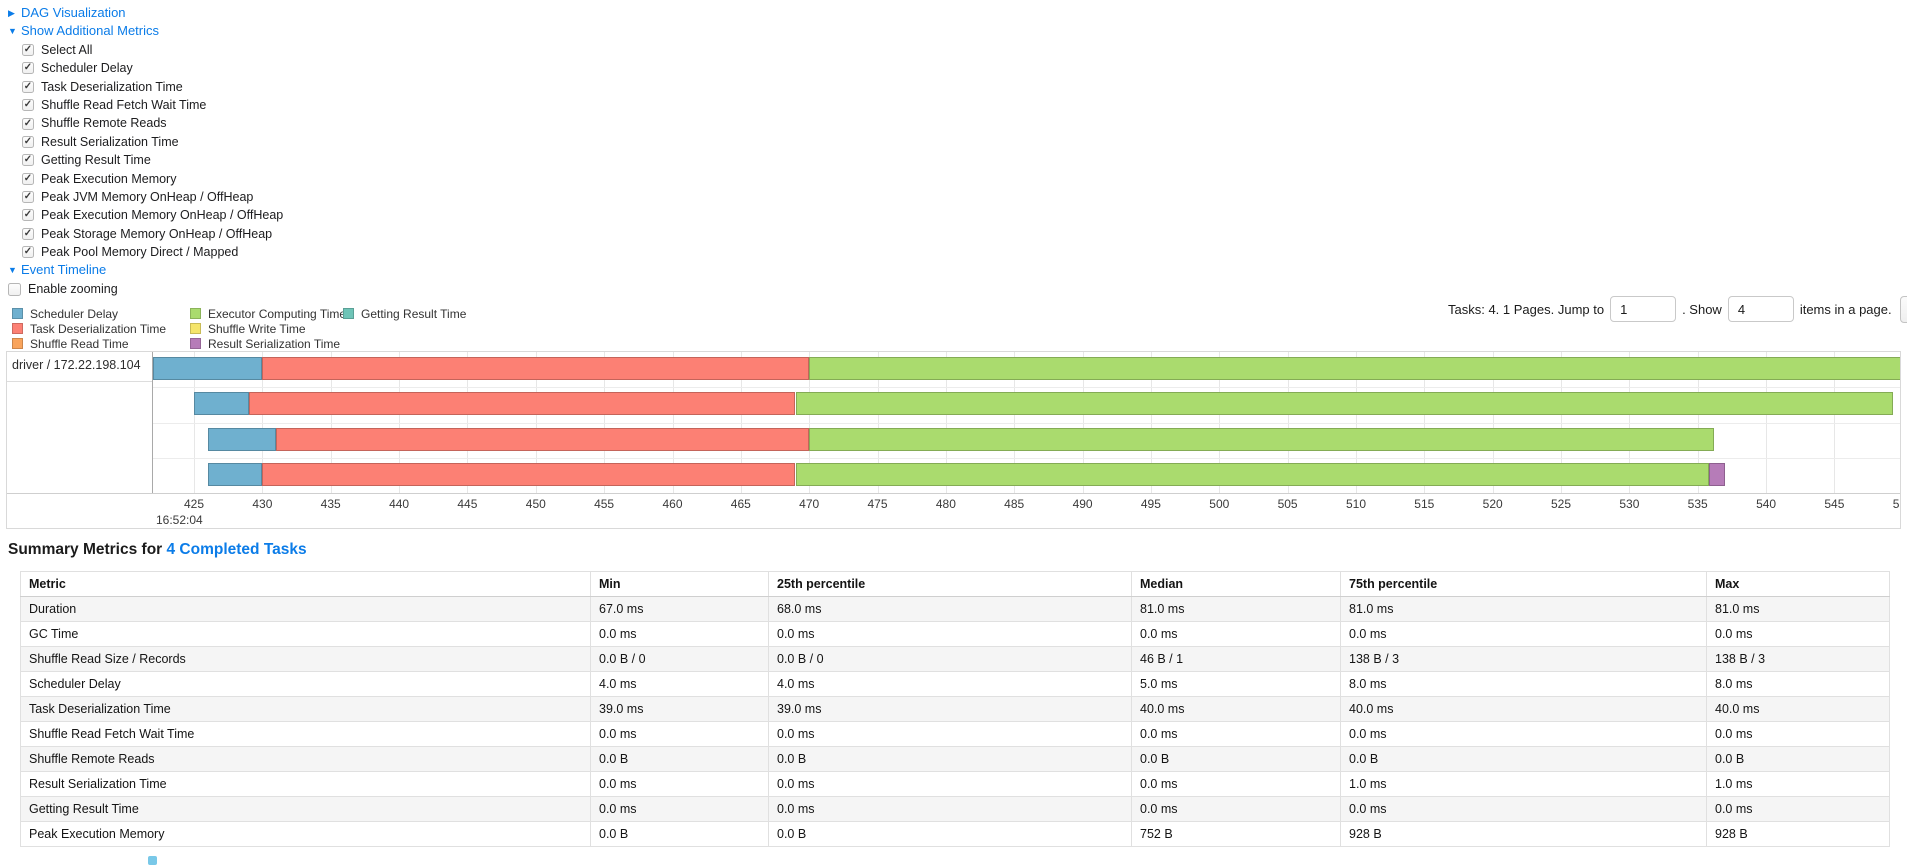  I want to click on summary-metric-name: Scheduler Delay, so click(305, 684).